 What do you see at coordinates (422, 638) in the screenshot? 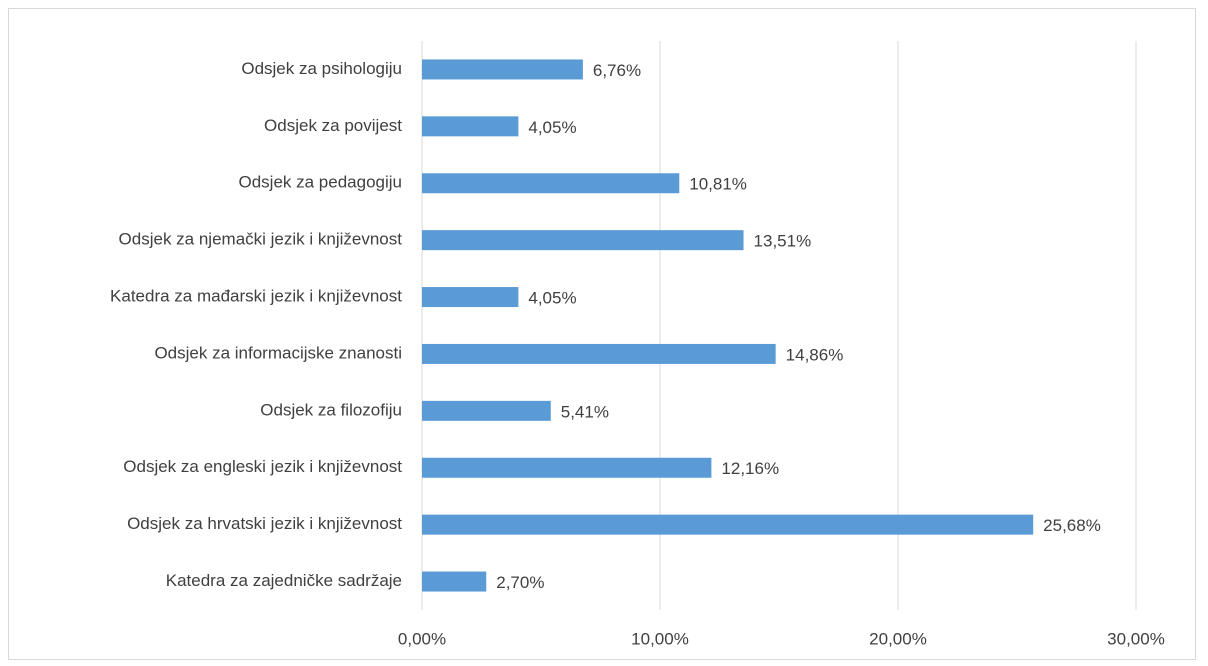
I see `x-tick-label: 0,00%` at bounding box center [422, 638].